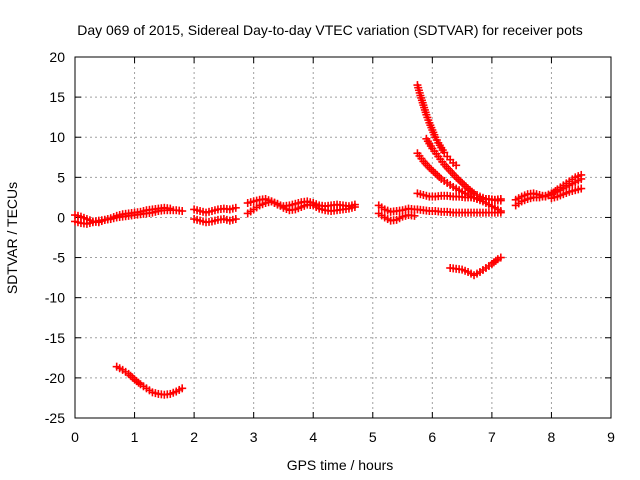 The image size is (640, 480). What do you see at coordinates (57, 137) in the screenshot?
I see `y-tick-label: 10` at bounding box center [57, 137].